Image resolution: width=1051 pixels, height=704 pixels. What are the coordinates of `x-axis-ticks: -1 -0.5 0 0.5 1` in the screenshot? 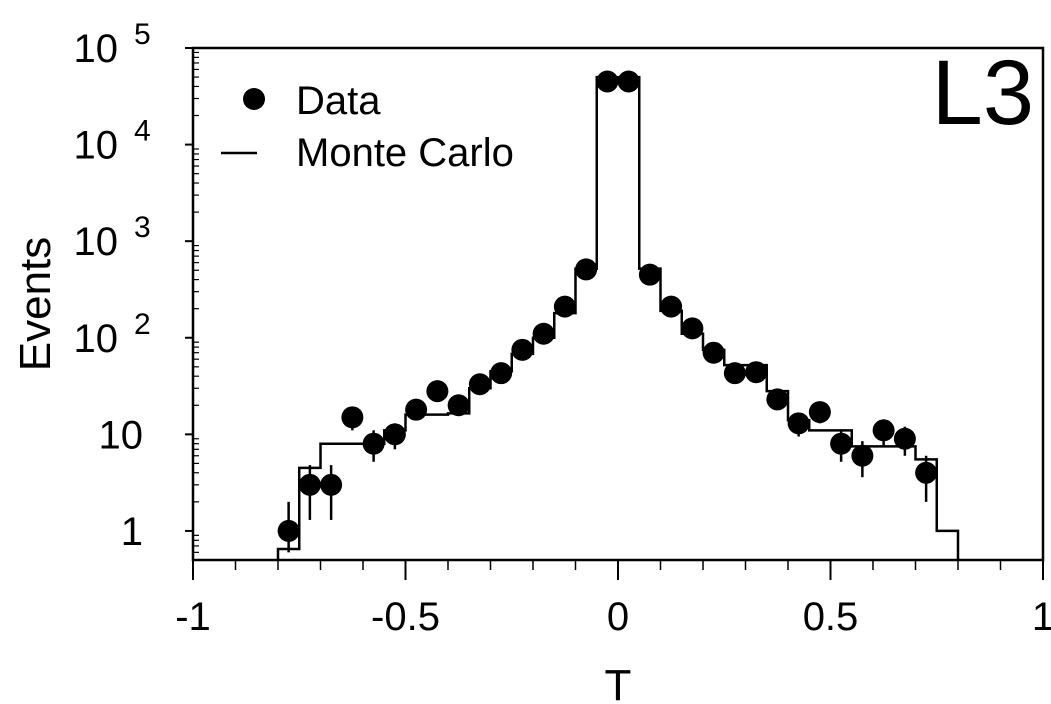 It's located at (613, 599).